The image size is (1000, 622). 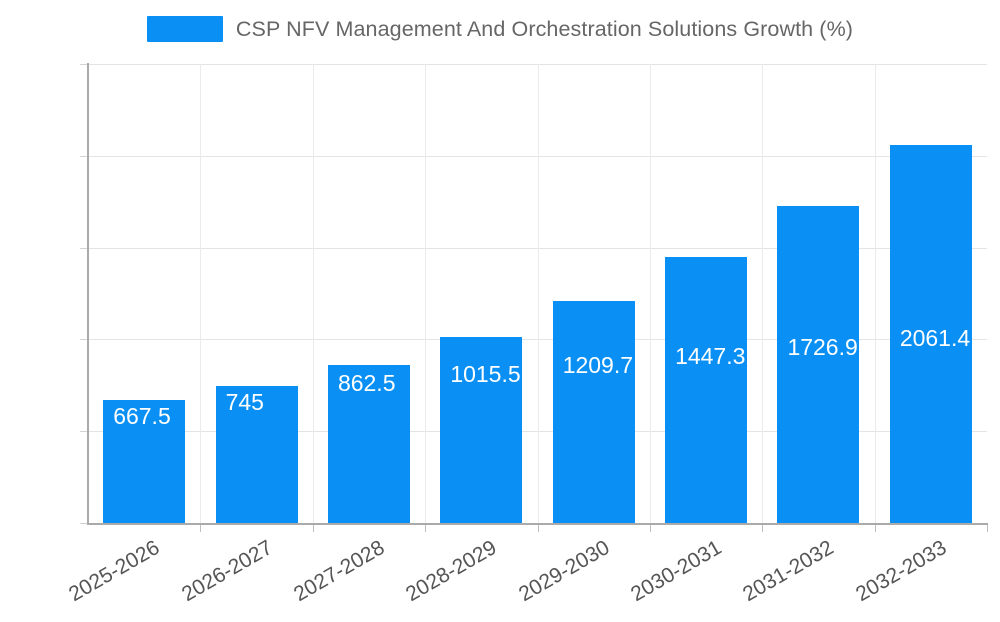 I want to click on bar: 1447.3, so click(x=706, y=390).